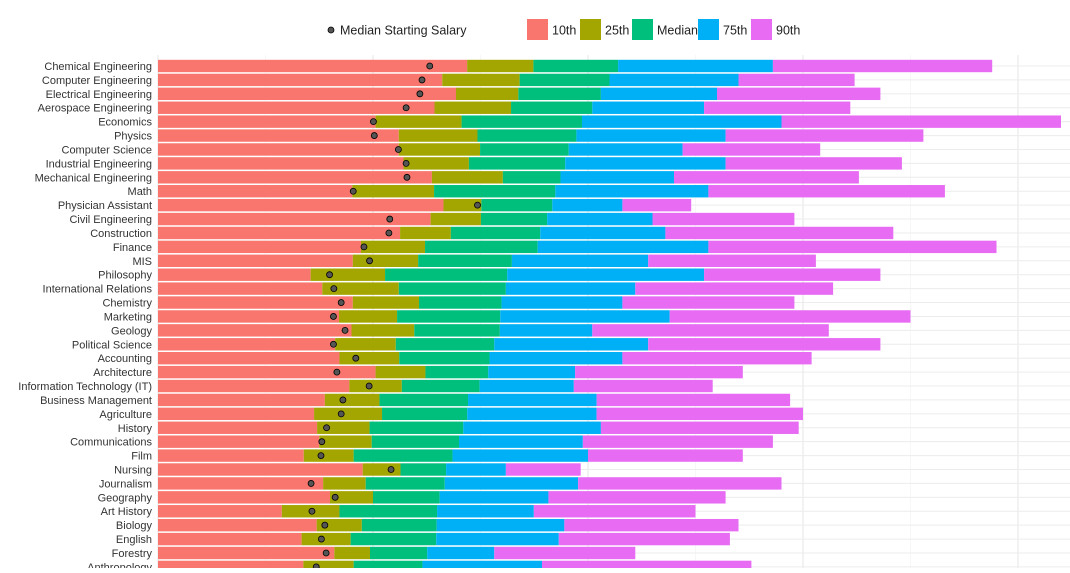  Describe the element at coordinates (112, 345) in the screenshot. I see `y-tick-label: Political Science` at that location.